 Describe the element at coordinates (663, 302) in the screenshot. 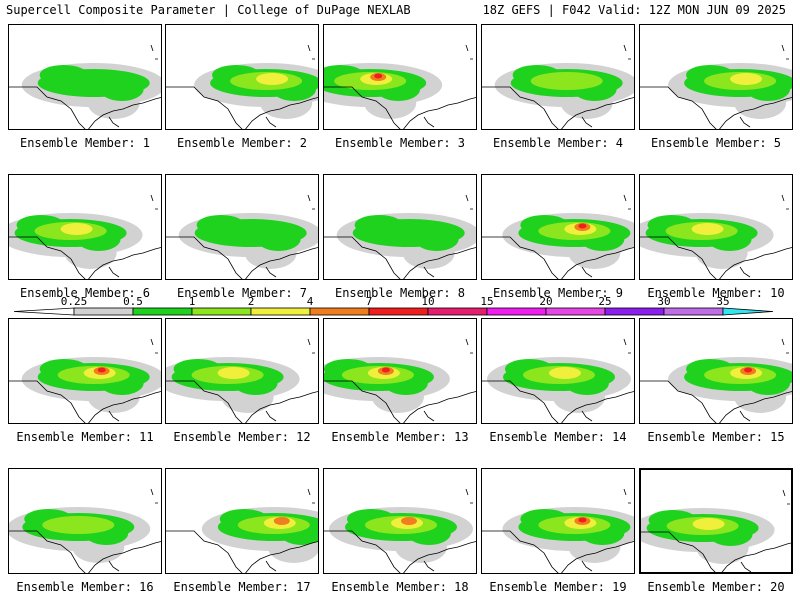

I see `legend-label: 30` at that location.